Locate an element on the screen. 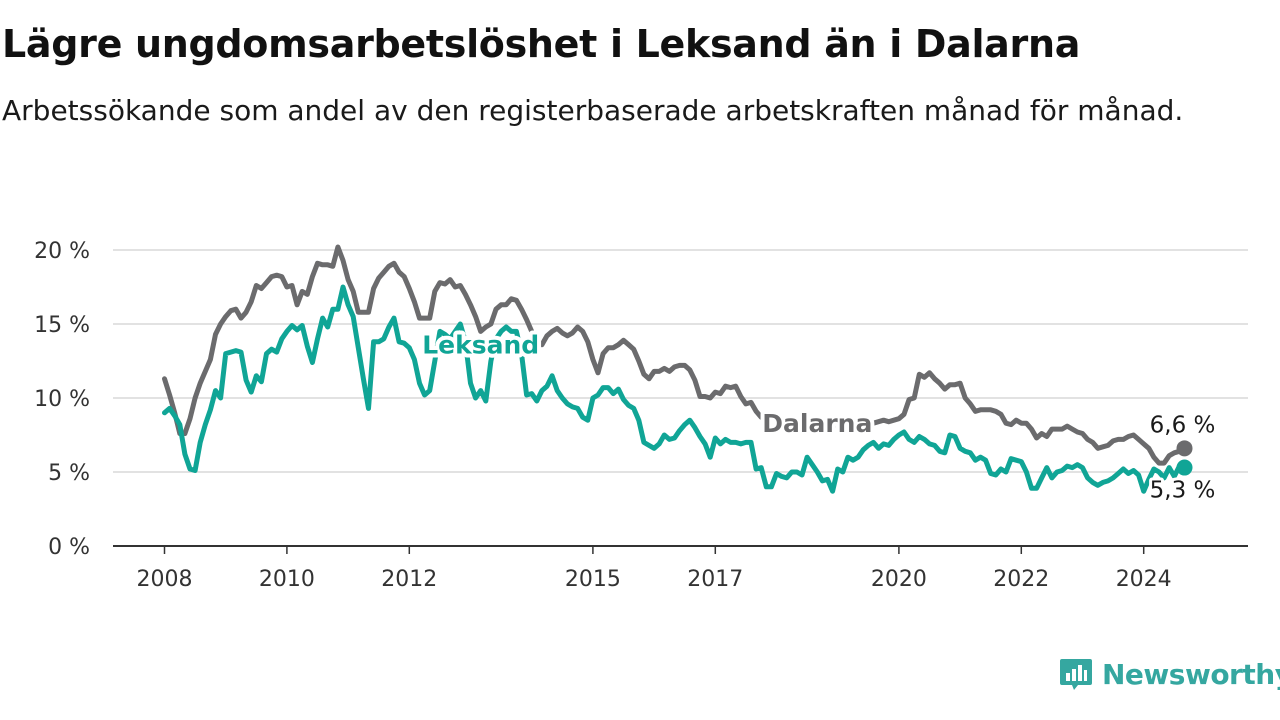  end-point-leksand is located at coordinates (1184, 467).